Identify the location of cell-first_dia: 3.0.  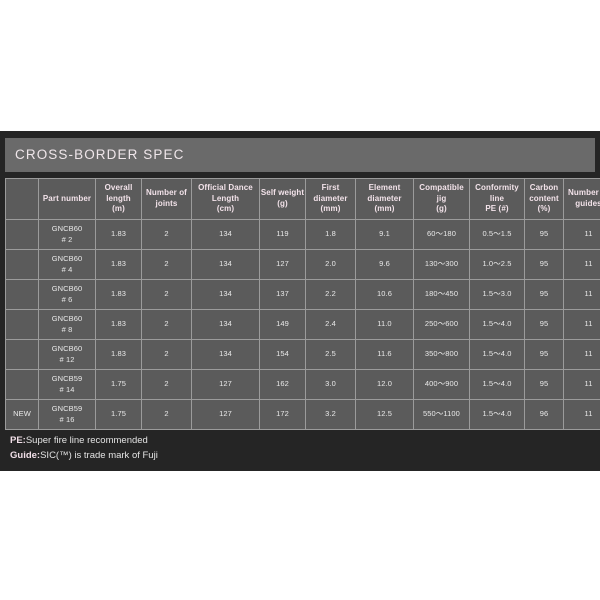
(330, 384).